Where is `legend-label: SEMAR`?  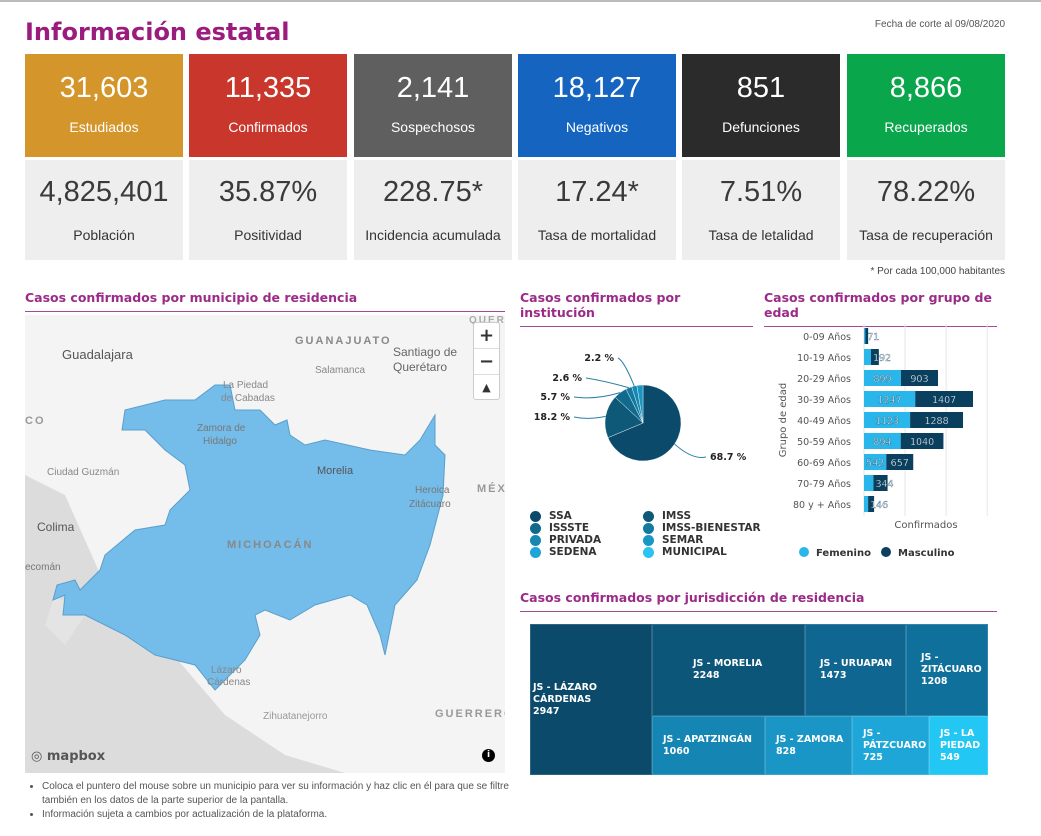
legend-label: SEMAR is located at coordinates (683, 540).